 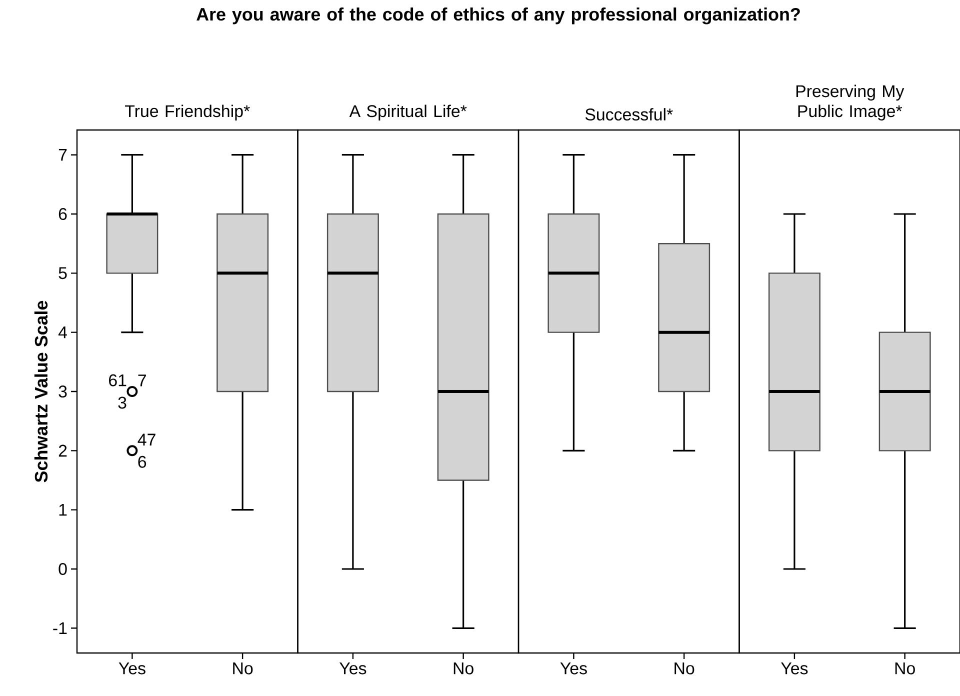 What do you see at coordinates (147, 440) in the screenshot?
I see `annotation: 47` at bounding box center [147, 440].